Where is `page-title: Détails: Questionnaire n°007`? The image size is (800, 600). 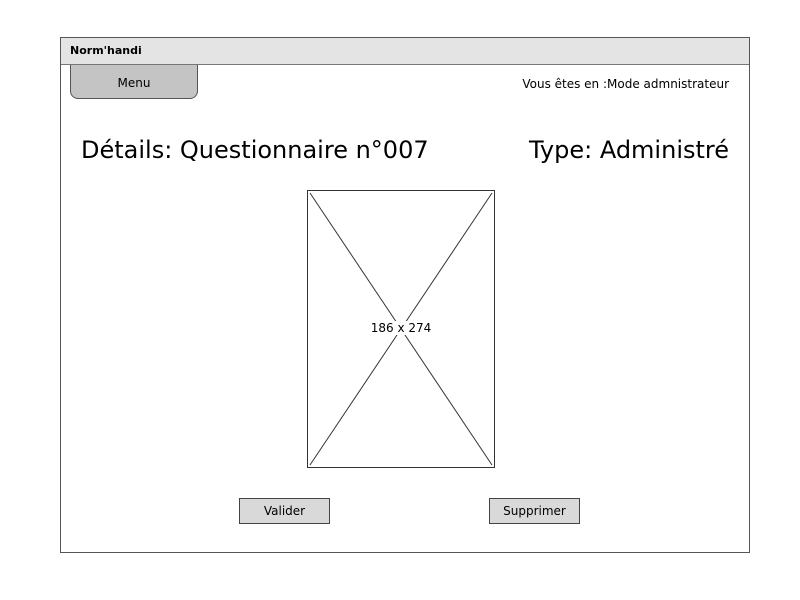
page-title: Détails: Questionnaire n°007 is located at coordinates (255, 150).